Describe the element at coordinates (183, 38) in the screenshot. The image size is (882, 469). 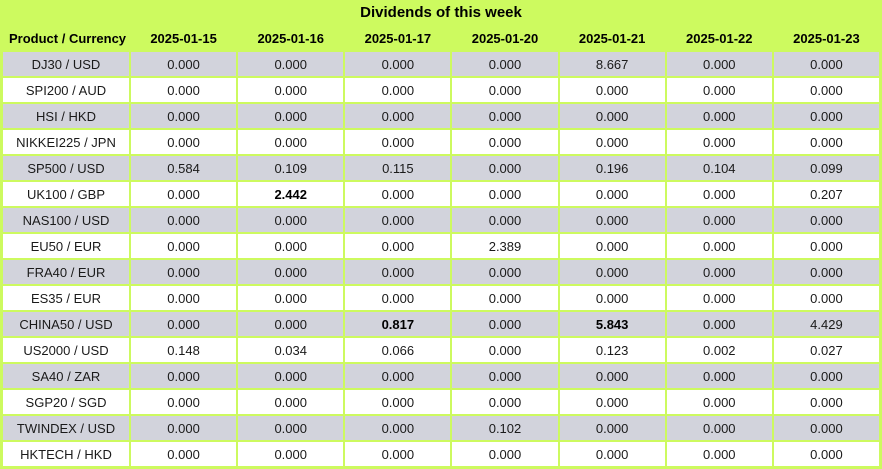
I see `column-header-date-1: 2025-01-15` at that location.